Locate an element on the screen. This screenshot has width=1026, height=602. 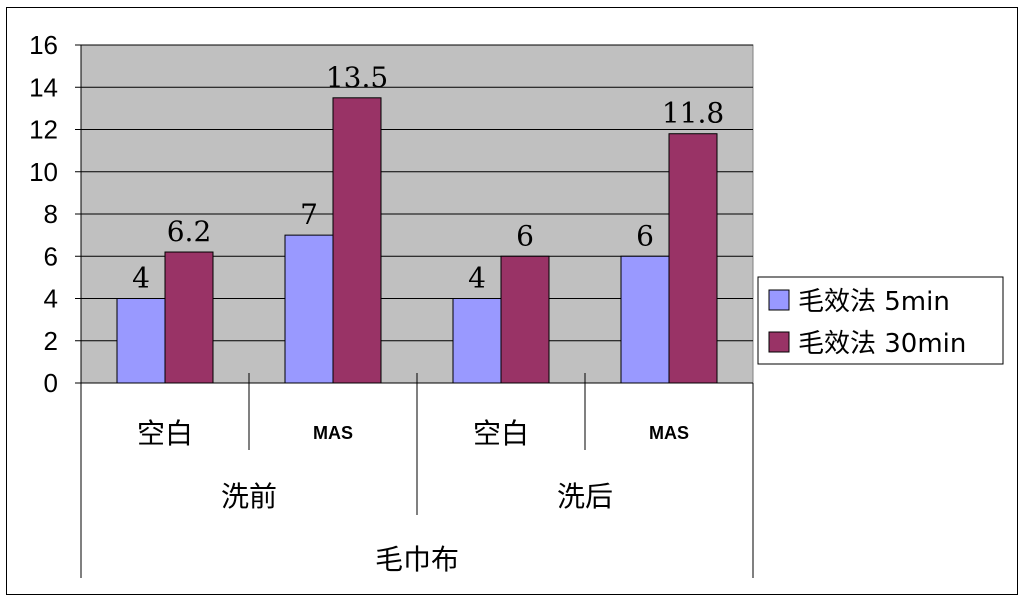
y-tick-label: 10 is located at coordinates (43, 172).